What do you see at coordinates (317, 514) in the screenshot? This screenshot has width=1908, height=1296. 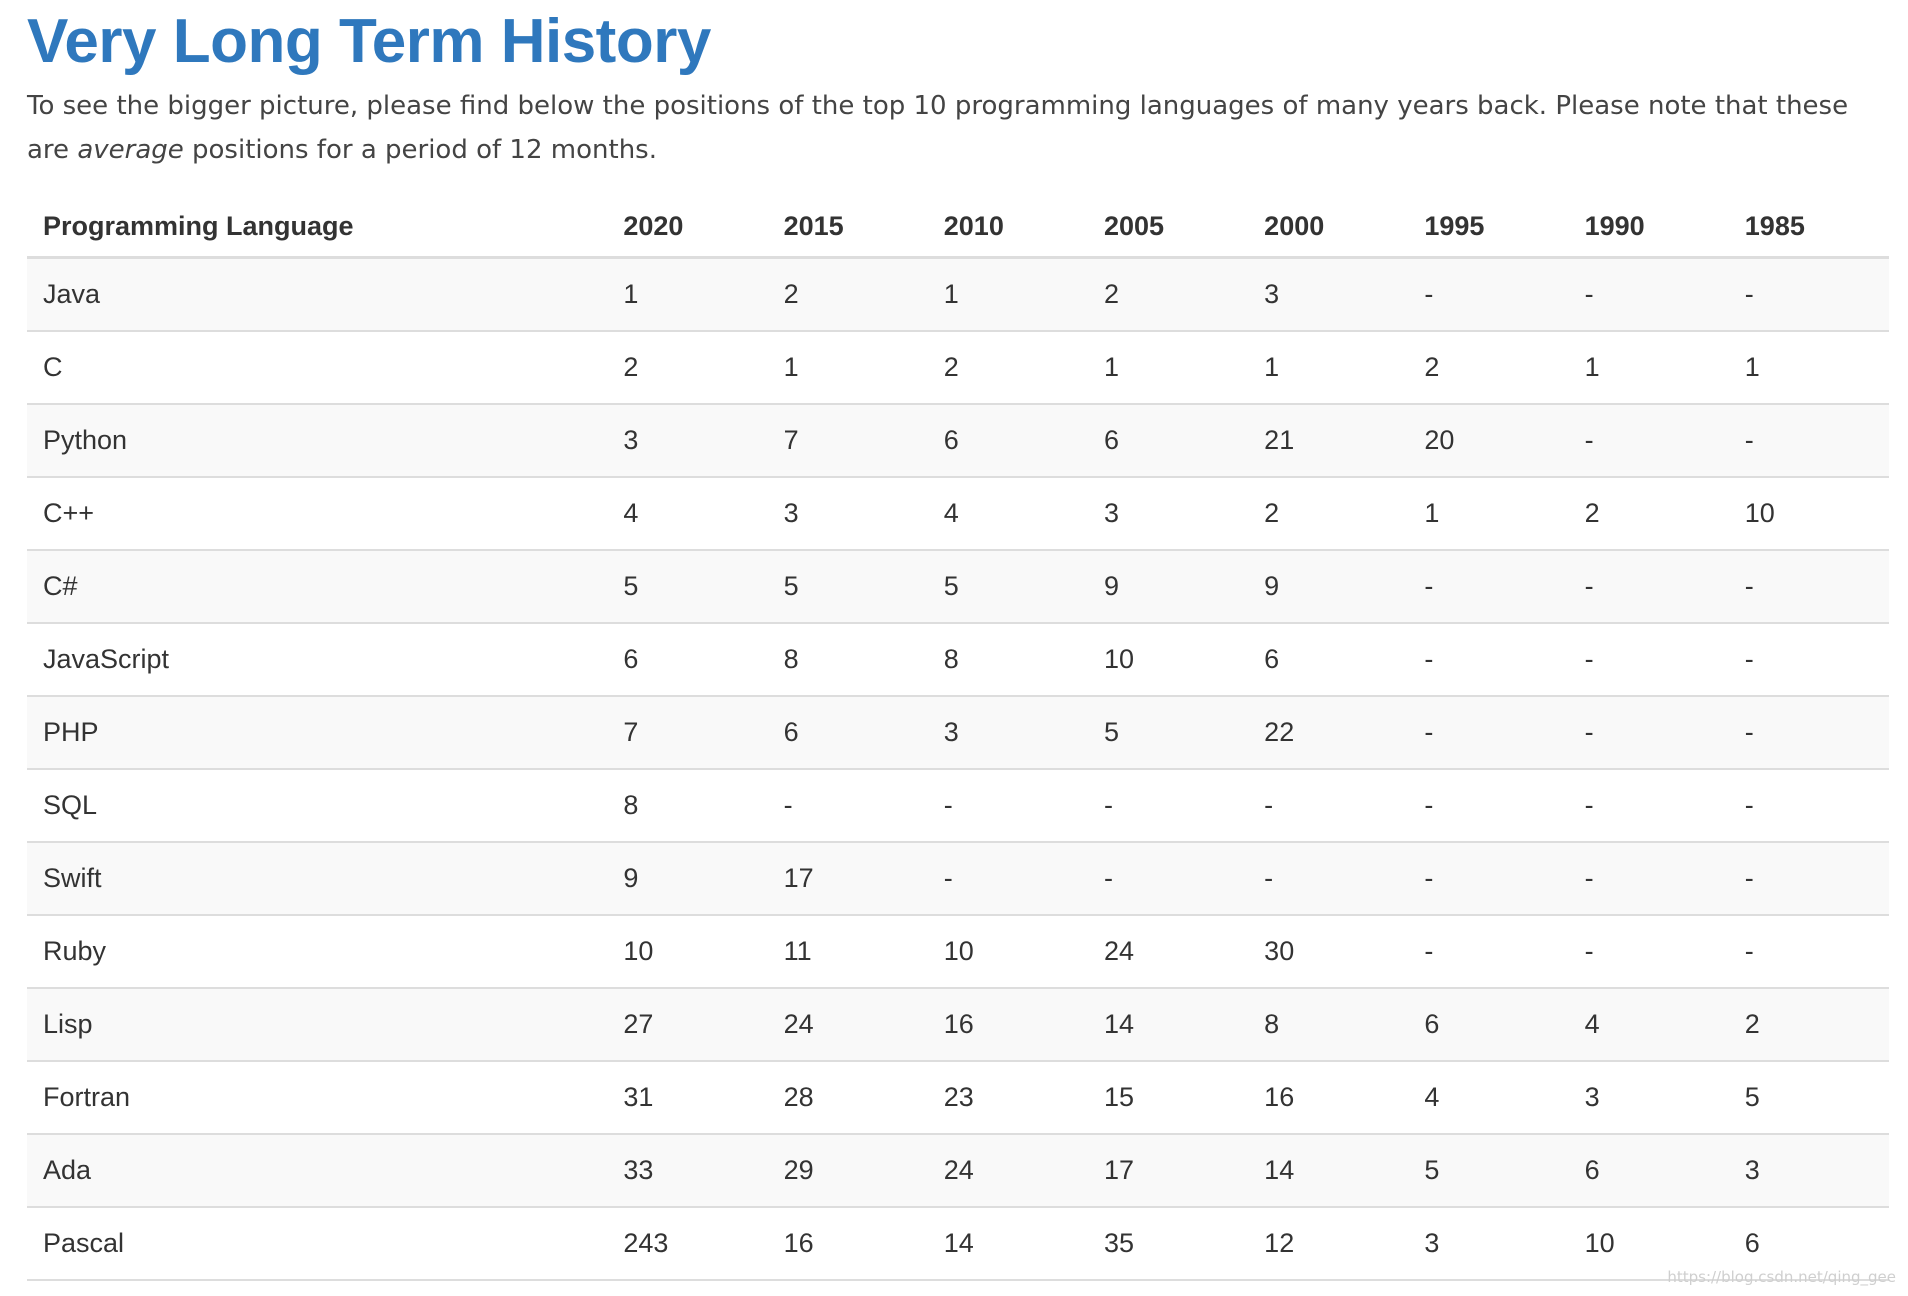 I see `language-name-cell: C++` at bounding box center [317, 514].